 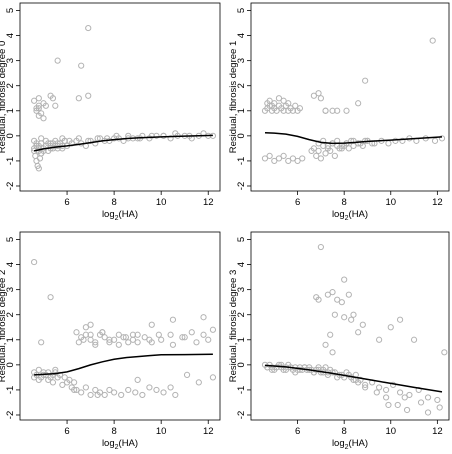 What do you see at coordinates (4, 326) in the screenshot?
I see `y-axis-label: Residual, fibrosis degree 2` at bounding box center [4, 326].